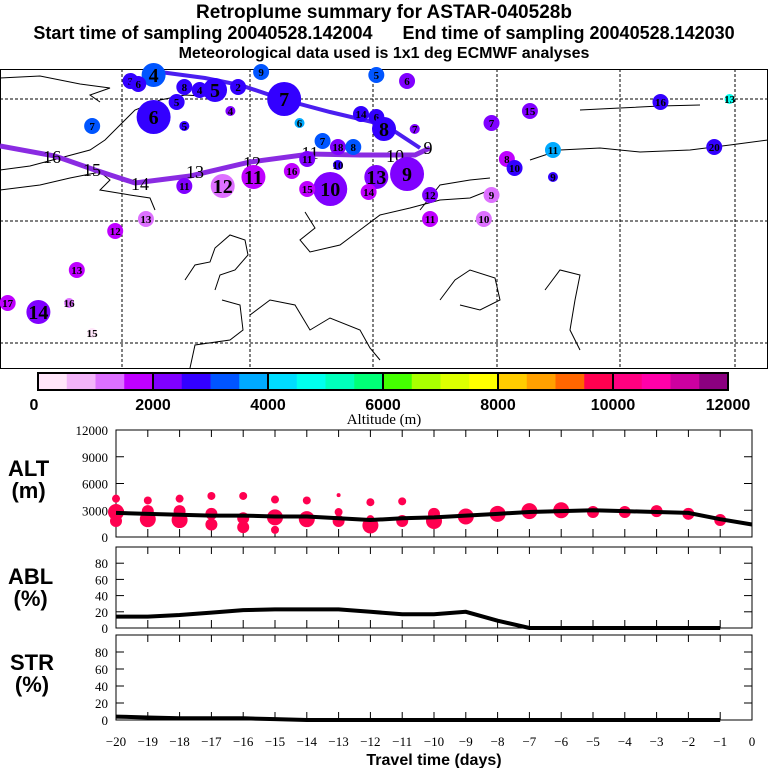 This screenshot has height=768, width=768. Describe the element at coordinates (140, 184) in the screenshot. I see `track-day-label: 14` at that location.